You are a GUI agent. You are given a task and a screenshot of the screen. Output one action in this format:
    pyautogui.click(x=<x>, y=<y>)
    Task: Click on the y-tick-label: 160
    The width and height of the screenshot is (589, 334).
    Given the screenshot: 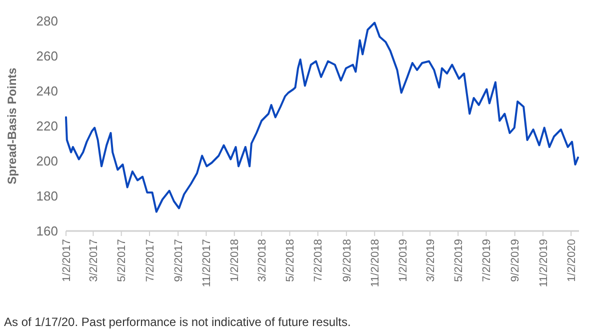 What is the action you would take?
    pyautogui.click(x=47, y=231)
    